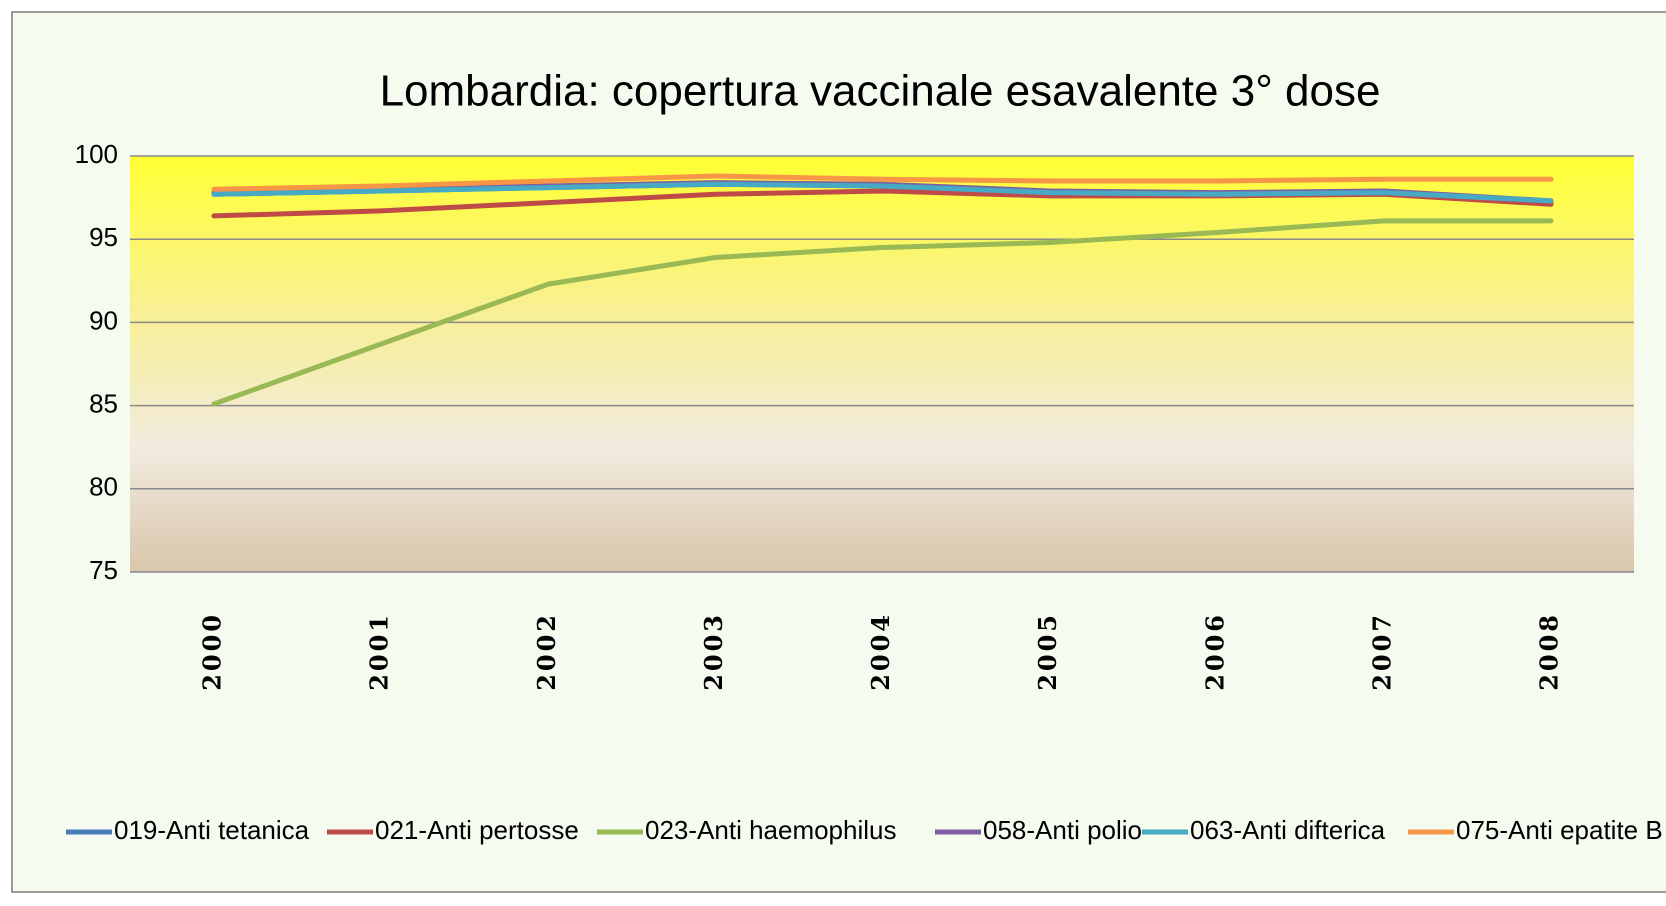 The height and width of the screenshot is (906, 1666). Describe the element at coordinates (1288, 830) in the screenshot. I see `legend-label: 063-Anti difterica` at that location.